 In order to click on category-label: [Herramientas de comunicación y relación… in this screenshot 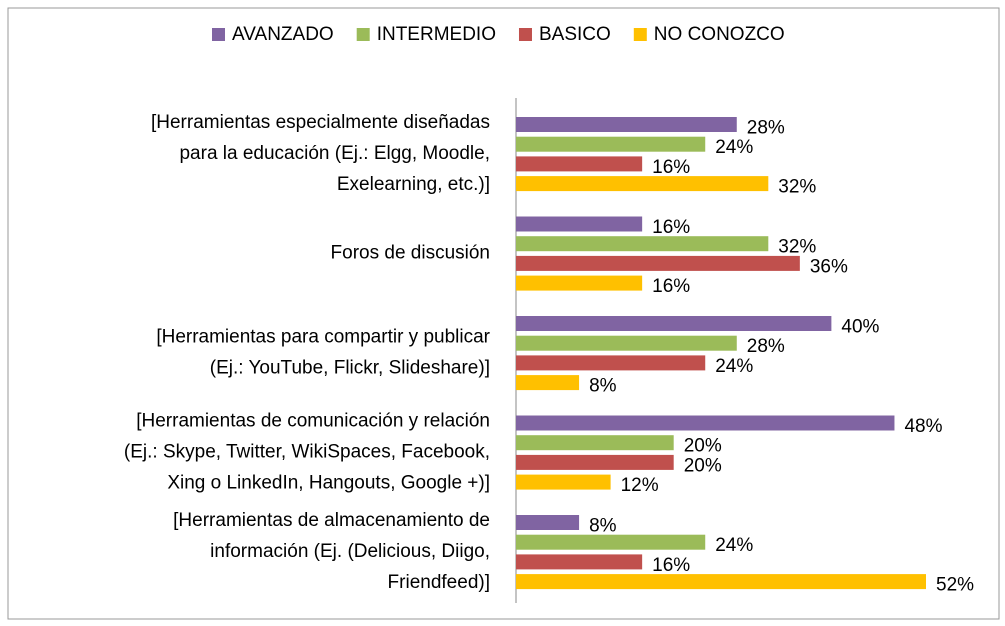, I will do `click(307, 452)`.